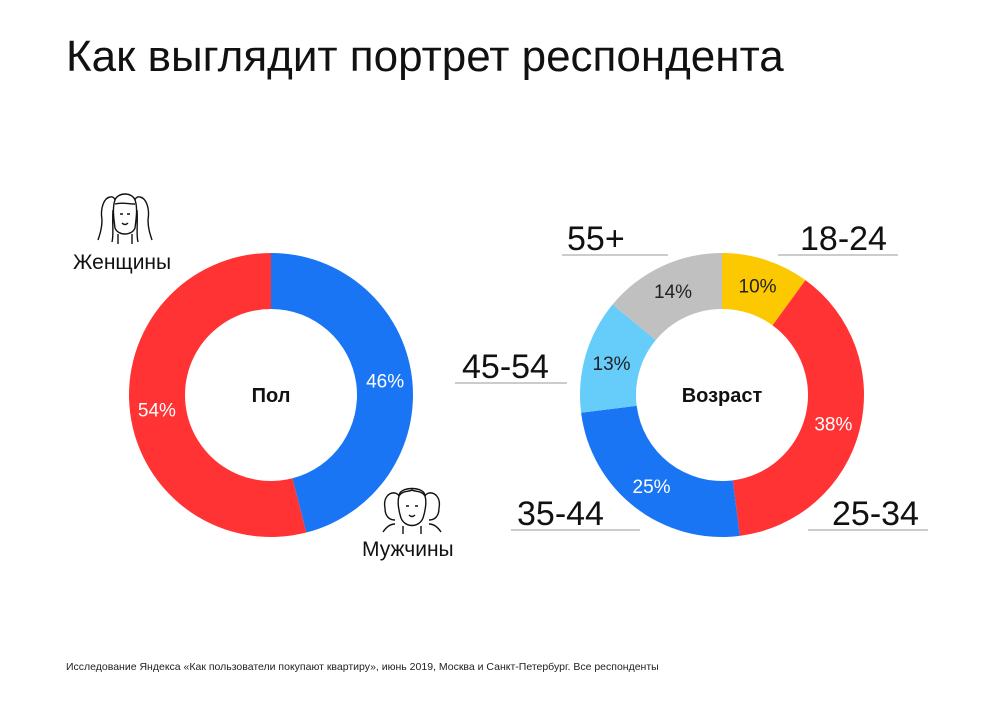 The image size is (1000, 708). What do you see at coordinates (217, 395) in the screenshot?
I see `slice-женщины` at bounding box center [217, 395].